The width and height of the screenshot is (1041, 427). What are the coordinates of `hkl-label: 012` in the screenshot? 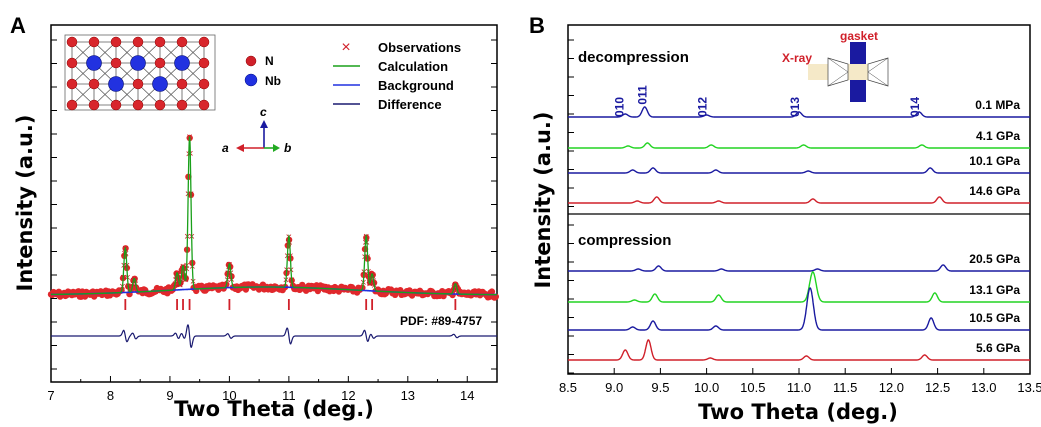 It's located at (703, 107).